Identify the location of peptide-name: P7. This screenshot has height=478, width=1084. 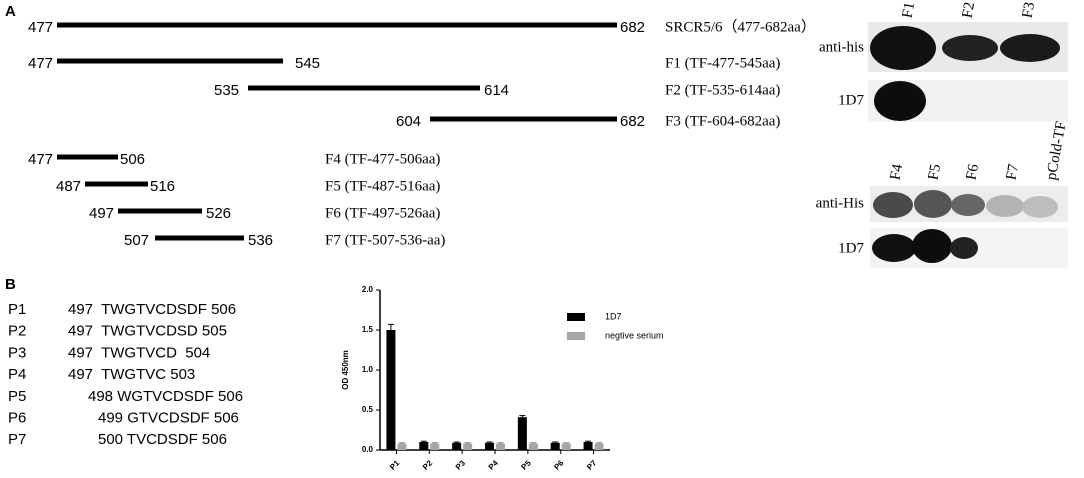
(17, 439).